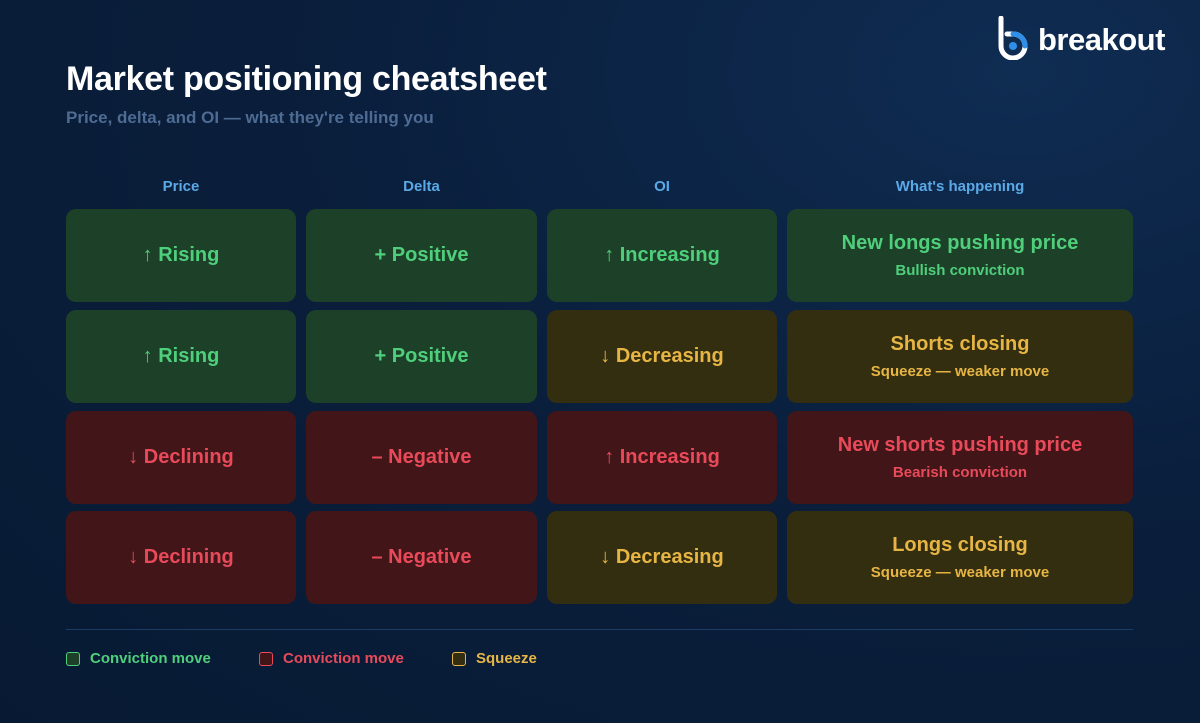 The image size is (1200, 723). Describe the element at coordinates (960, 186) in the screenshot. I see `column-header-happening: What's happening` at that location.